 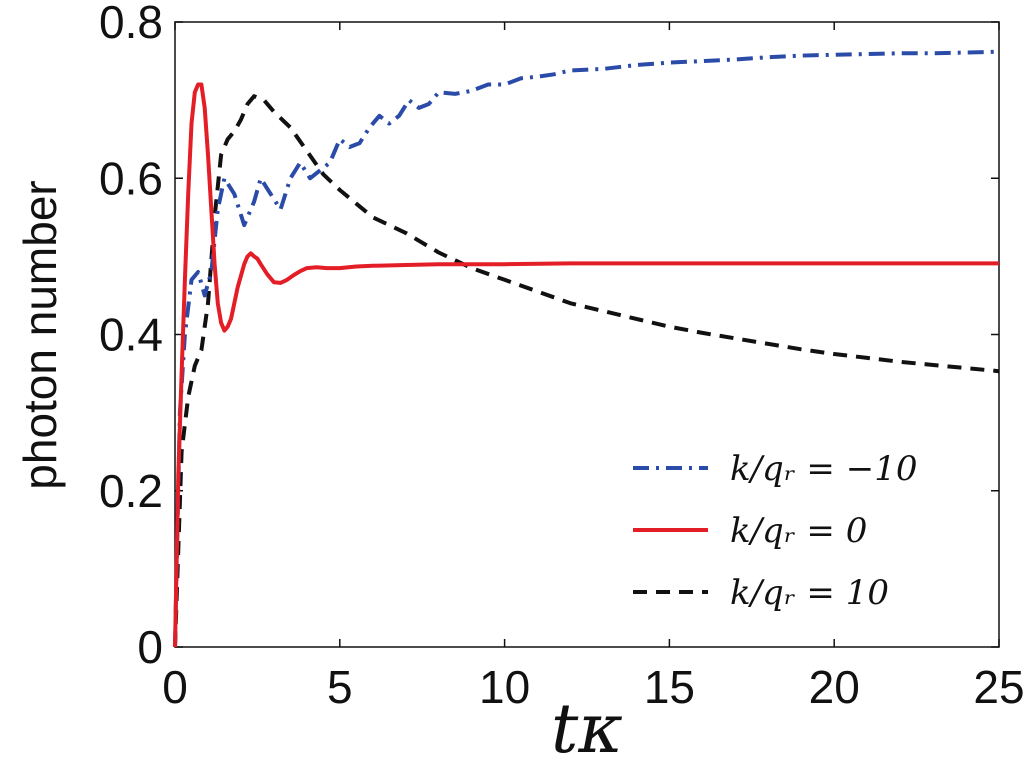 What do you see at coordinates (131, 24) in the screenshot?
I see `y-tick-label: 0.8` at bounding box center [131, 24].